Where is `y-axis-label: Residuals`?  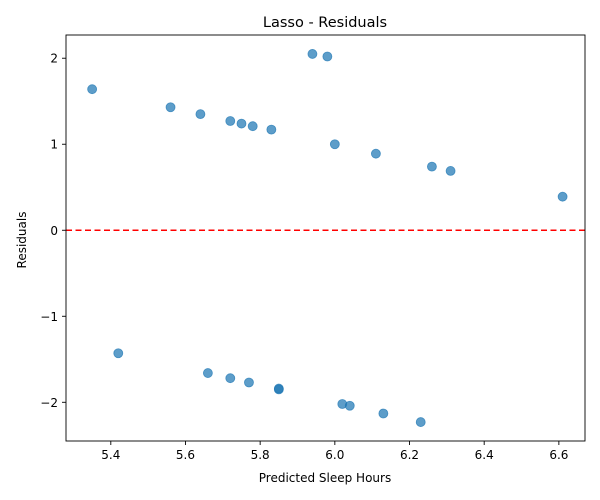
y-axis-label: Residuals is located at coordinates (22, 240).